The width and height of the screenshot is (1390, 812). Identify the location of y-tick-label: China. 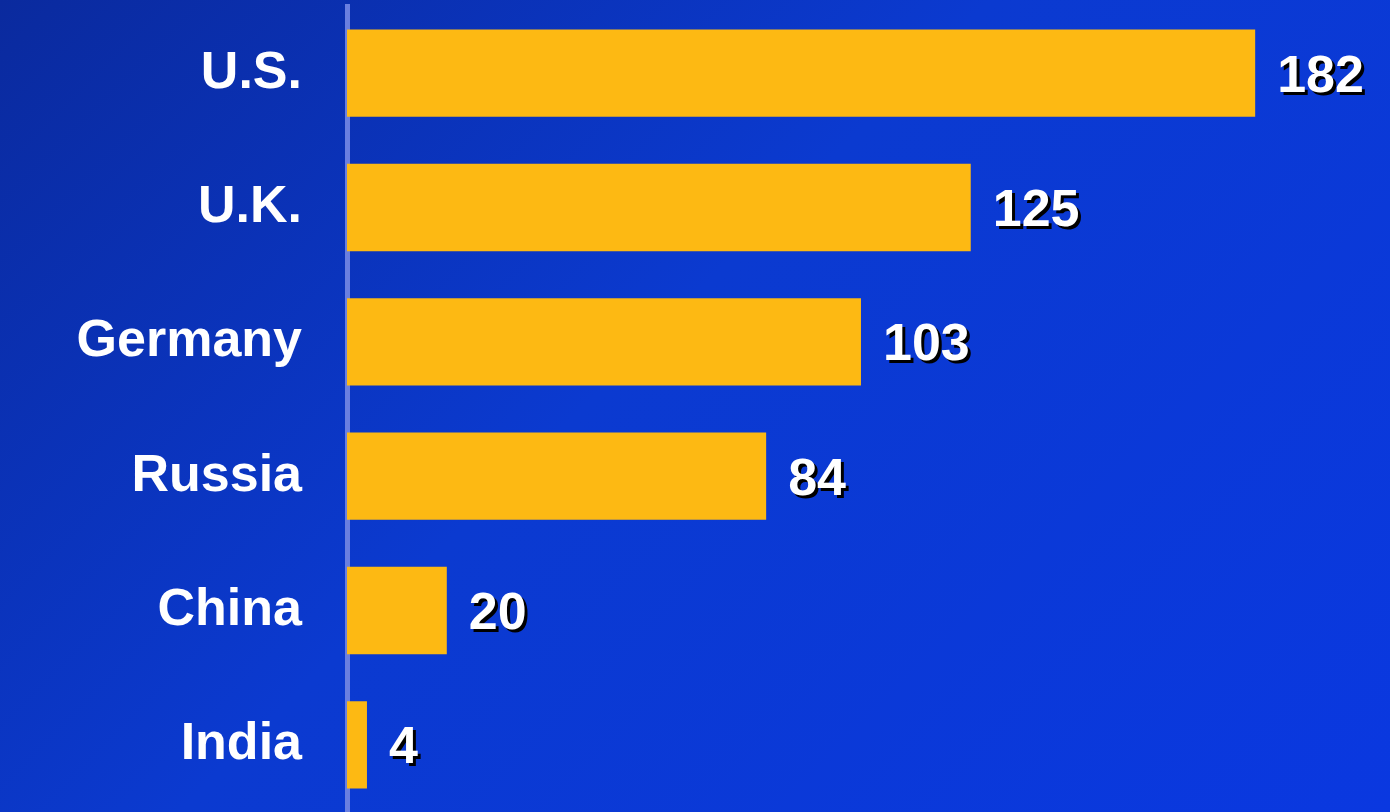
(230, 606).